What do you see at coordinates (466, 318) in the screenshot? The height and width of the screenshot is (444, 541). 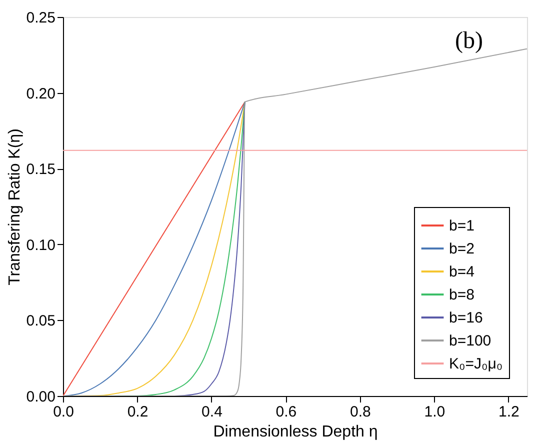 I see `legend-label: b=16` at bounding box center [466, 318].